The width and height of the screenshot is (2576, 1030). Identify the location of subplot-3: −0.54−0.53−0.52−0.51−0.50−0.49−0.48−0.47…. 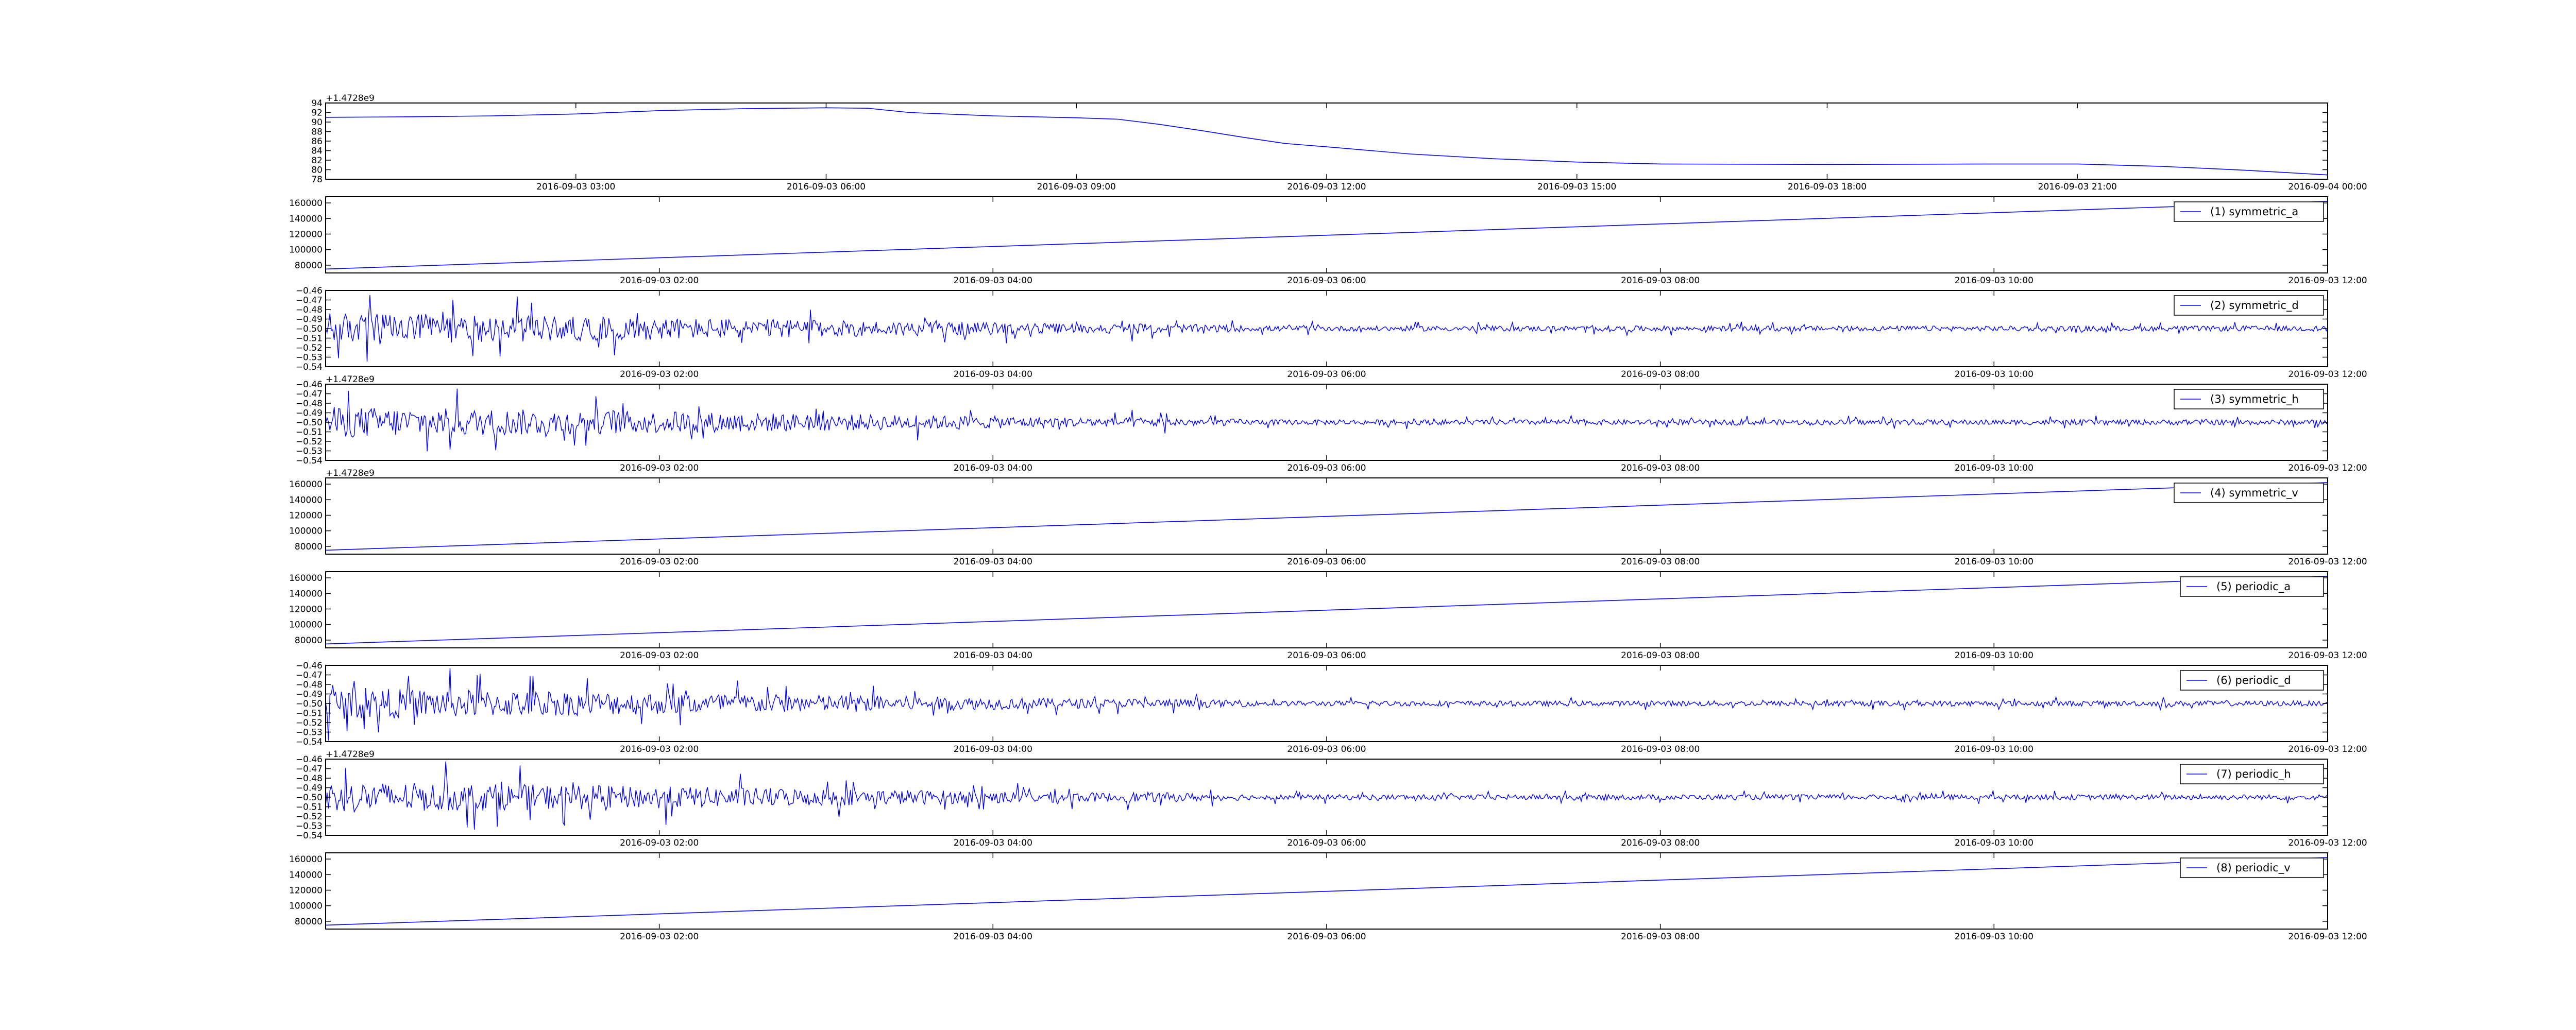
(1331, 333).